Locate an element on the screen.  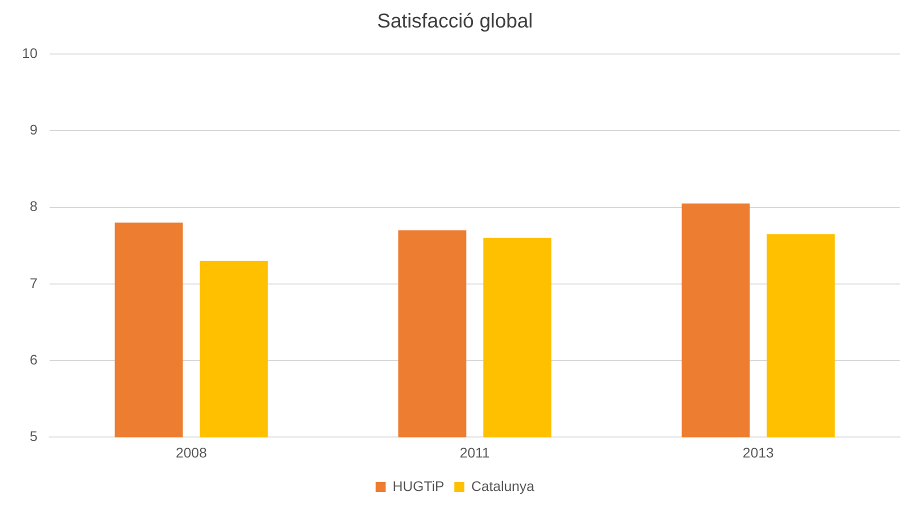
y-tick-label: 5 is located at coordinates (34, 436).